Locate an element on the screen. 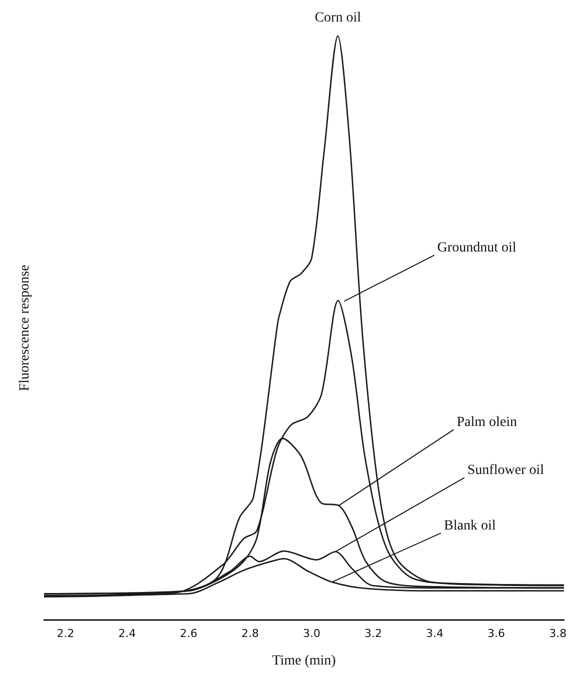  y-axis-title: Fluorescence response is located at coordinates (25, 328).